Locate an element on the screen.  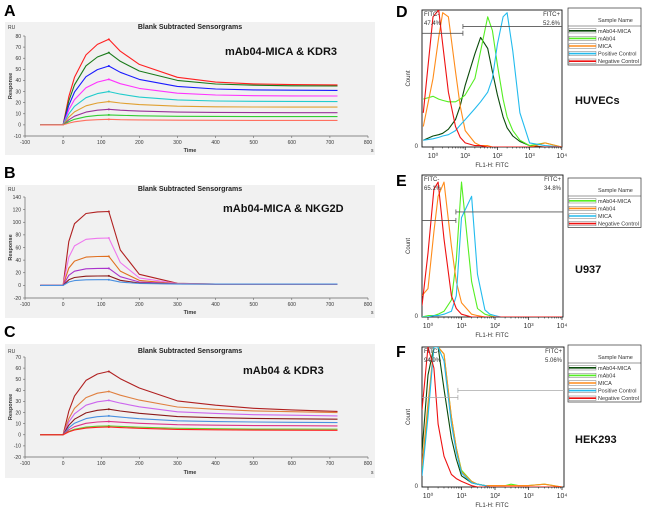
legend-box is located at coordinates (604, 36).